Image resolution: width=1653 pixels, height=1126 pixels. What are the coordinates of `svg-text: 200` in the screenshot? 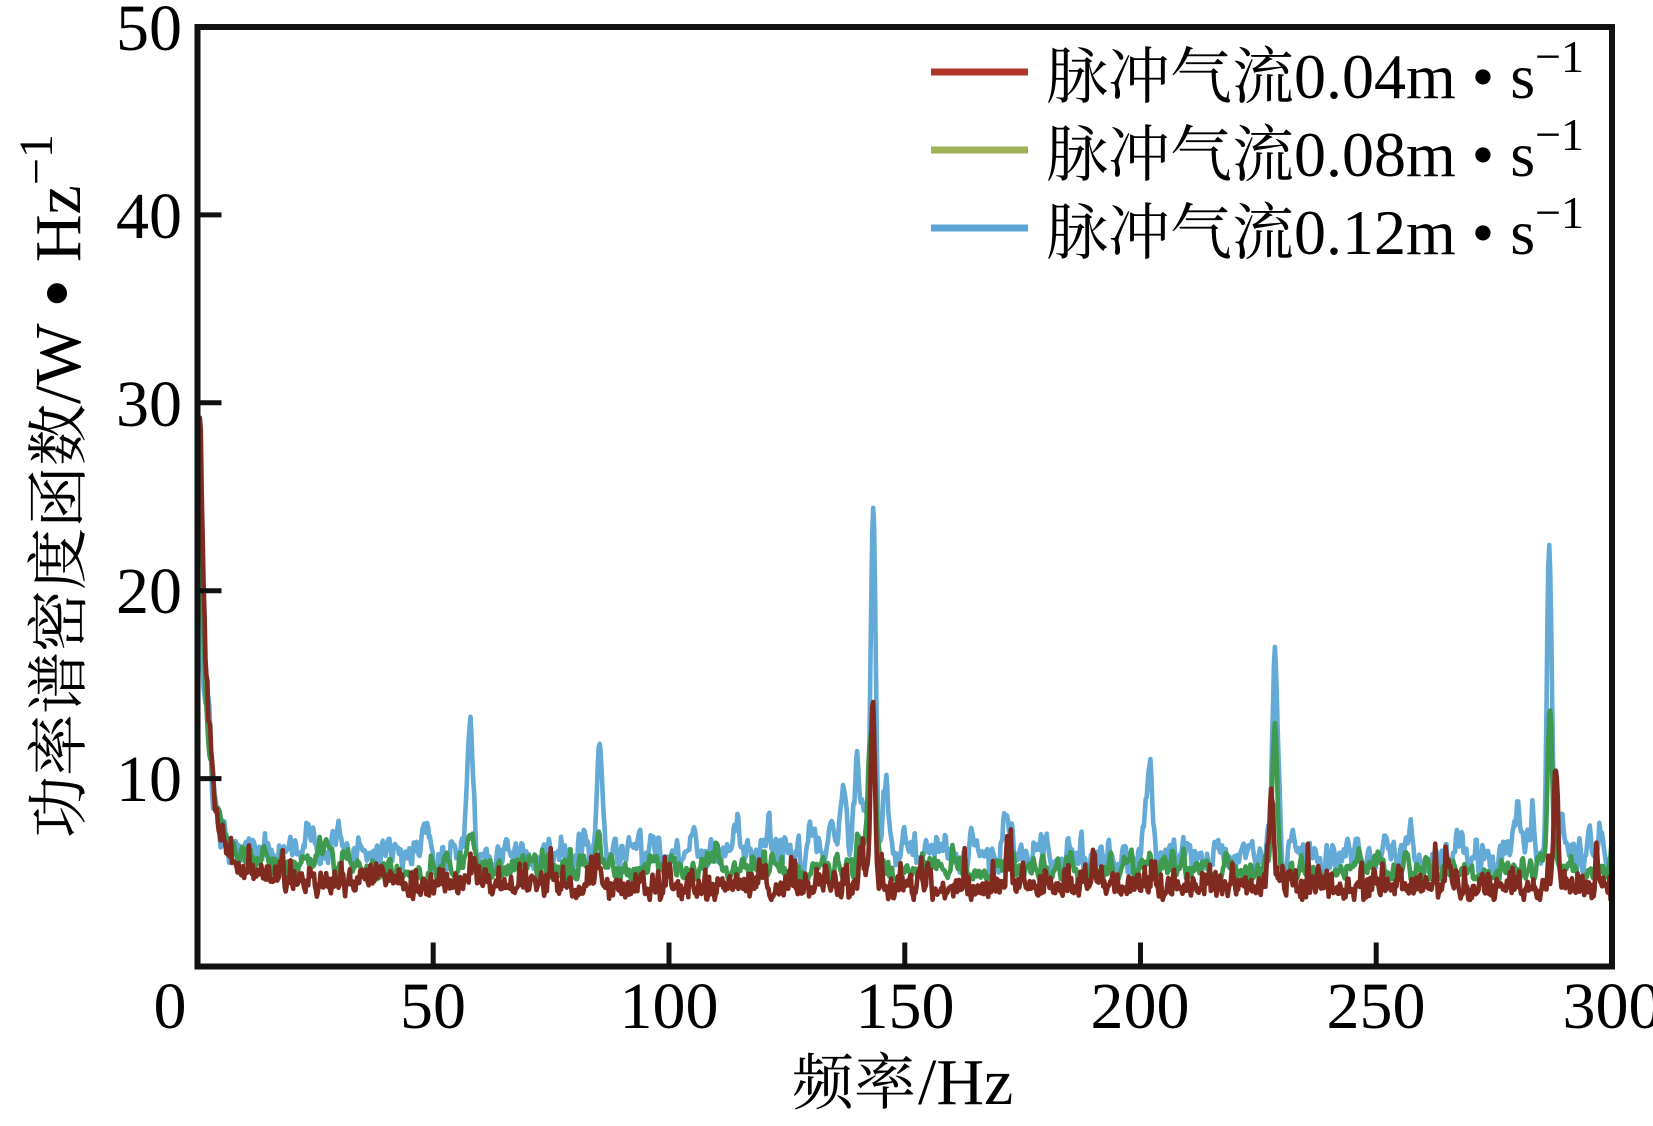 It's located at (1140, 1006).